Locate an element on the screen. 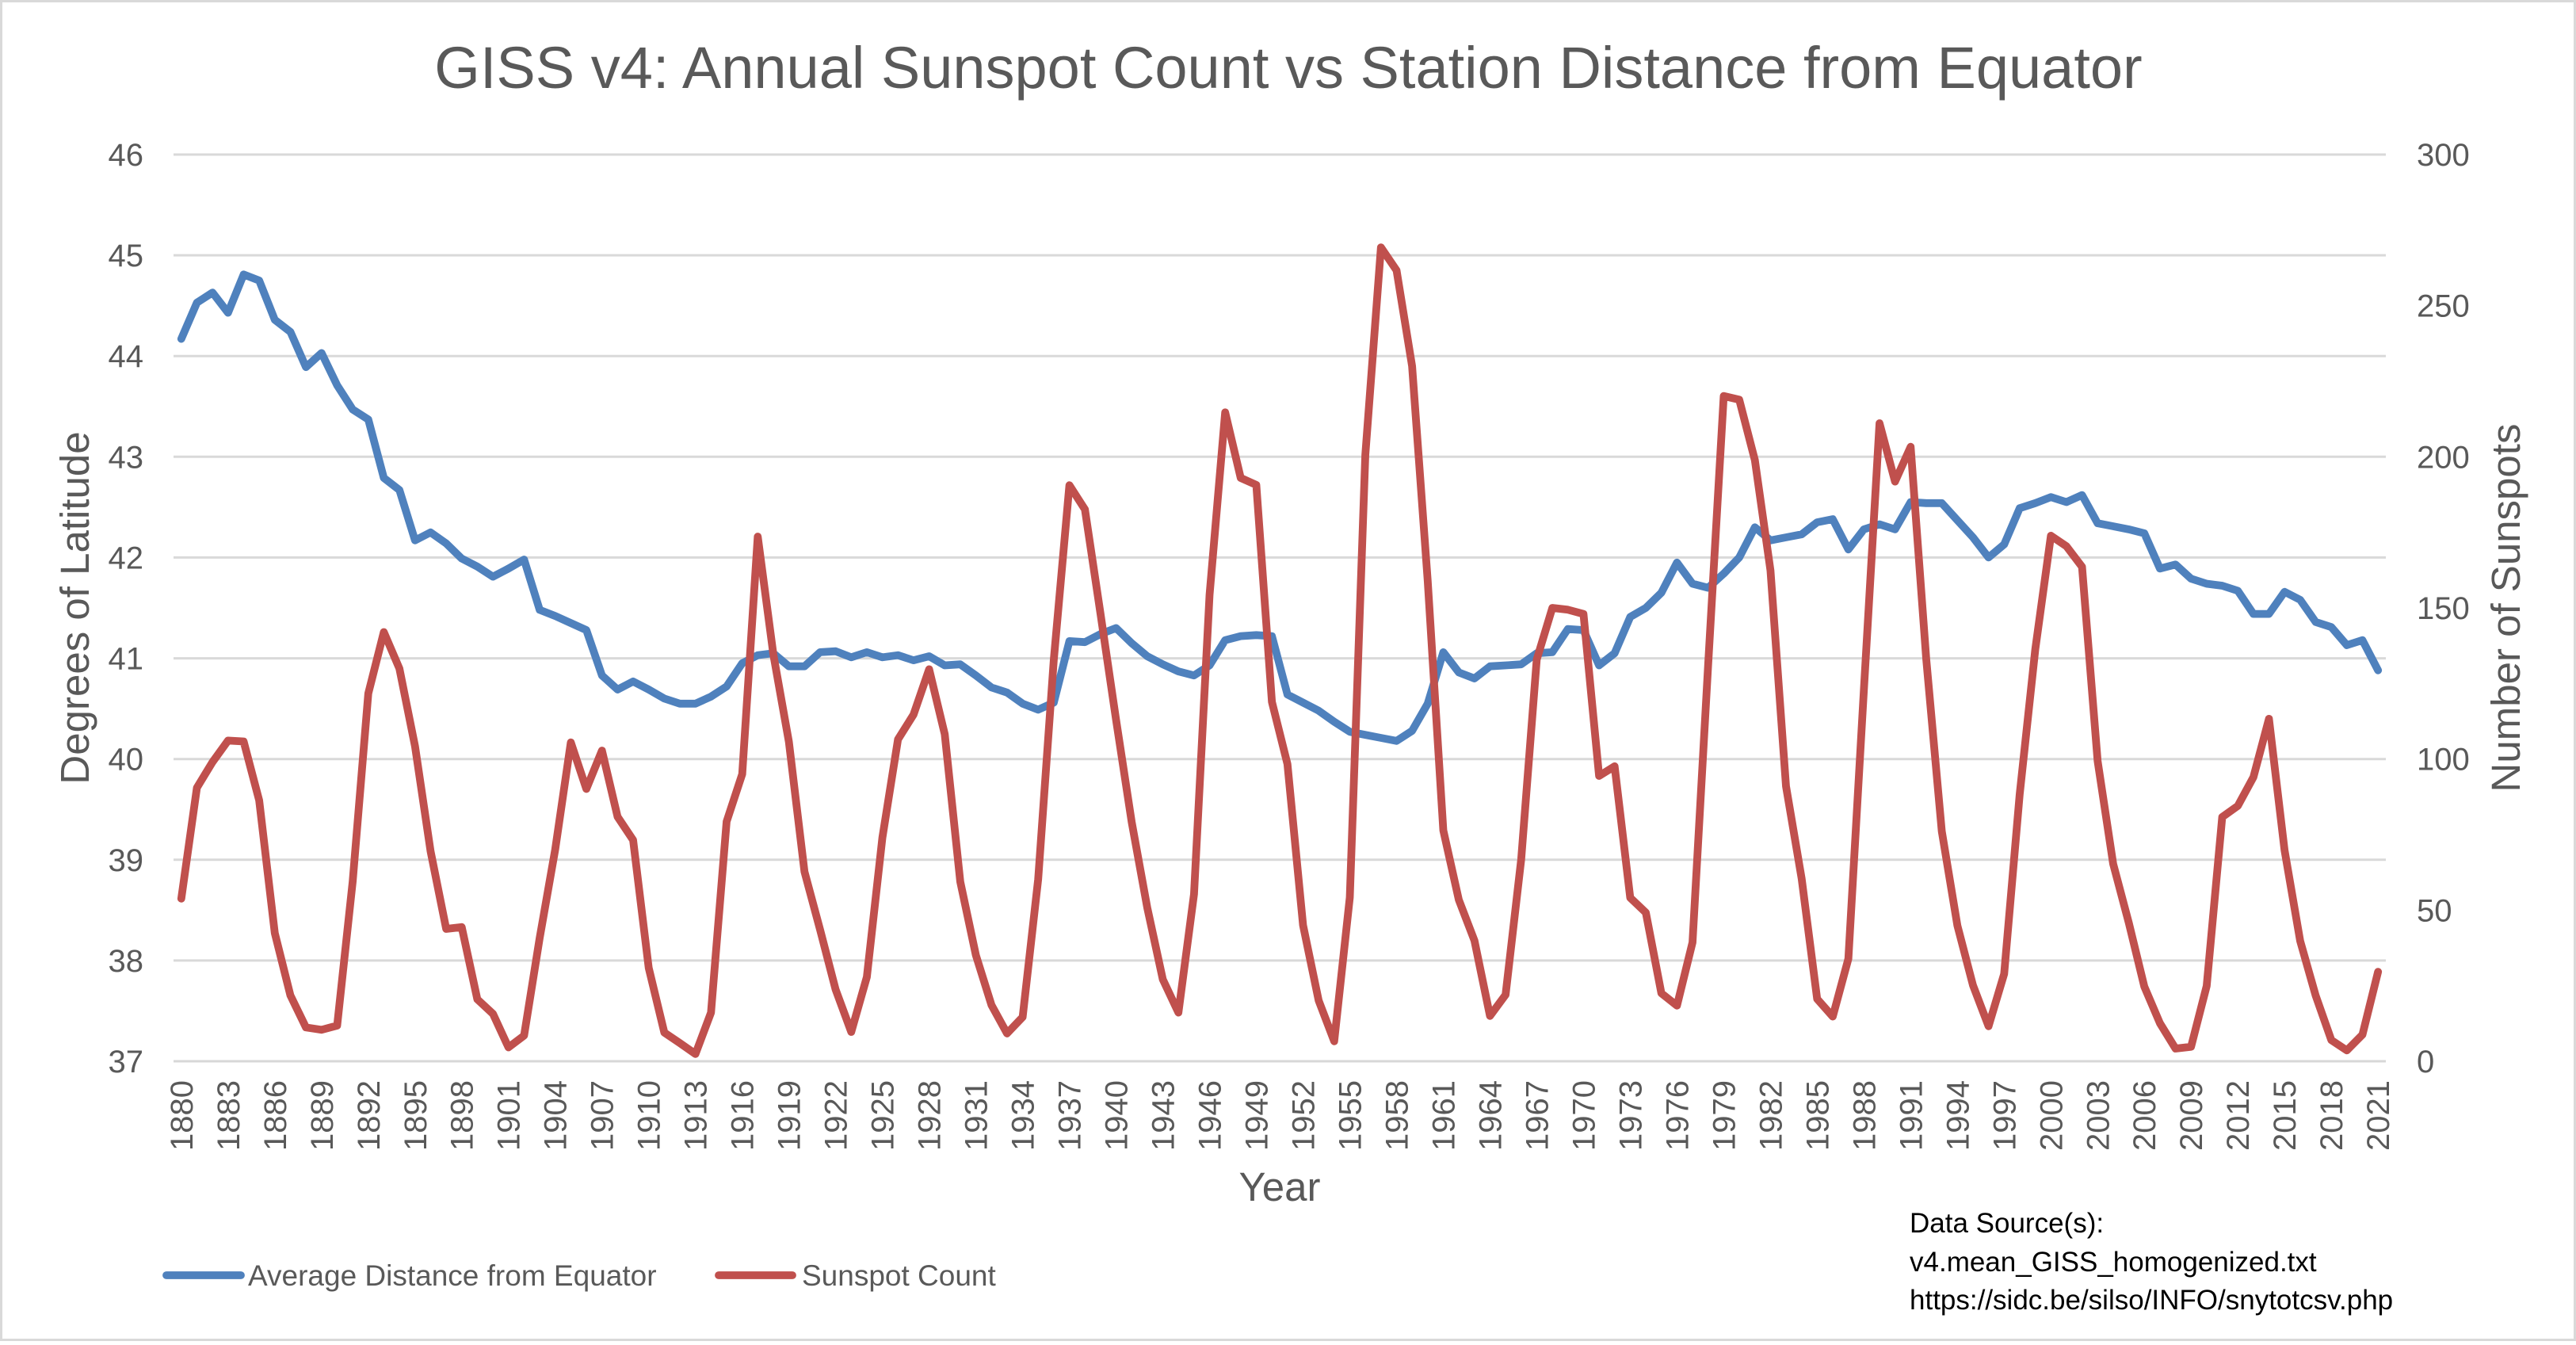 Image resolution: width=2576 pixels, height=1345 pixels. svg-text: 50 is located at coordinates (2434, 911).